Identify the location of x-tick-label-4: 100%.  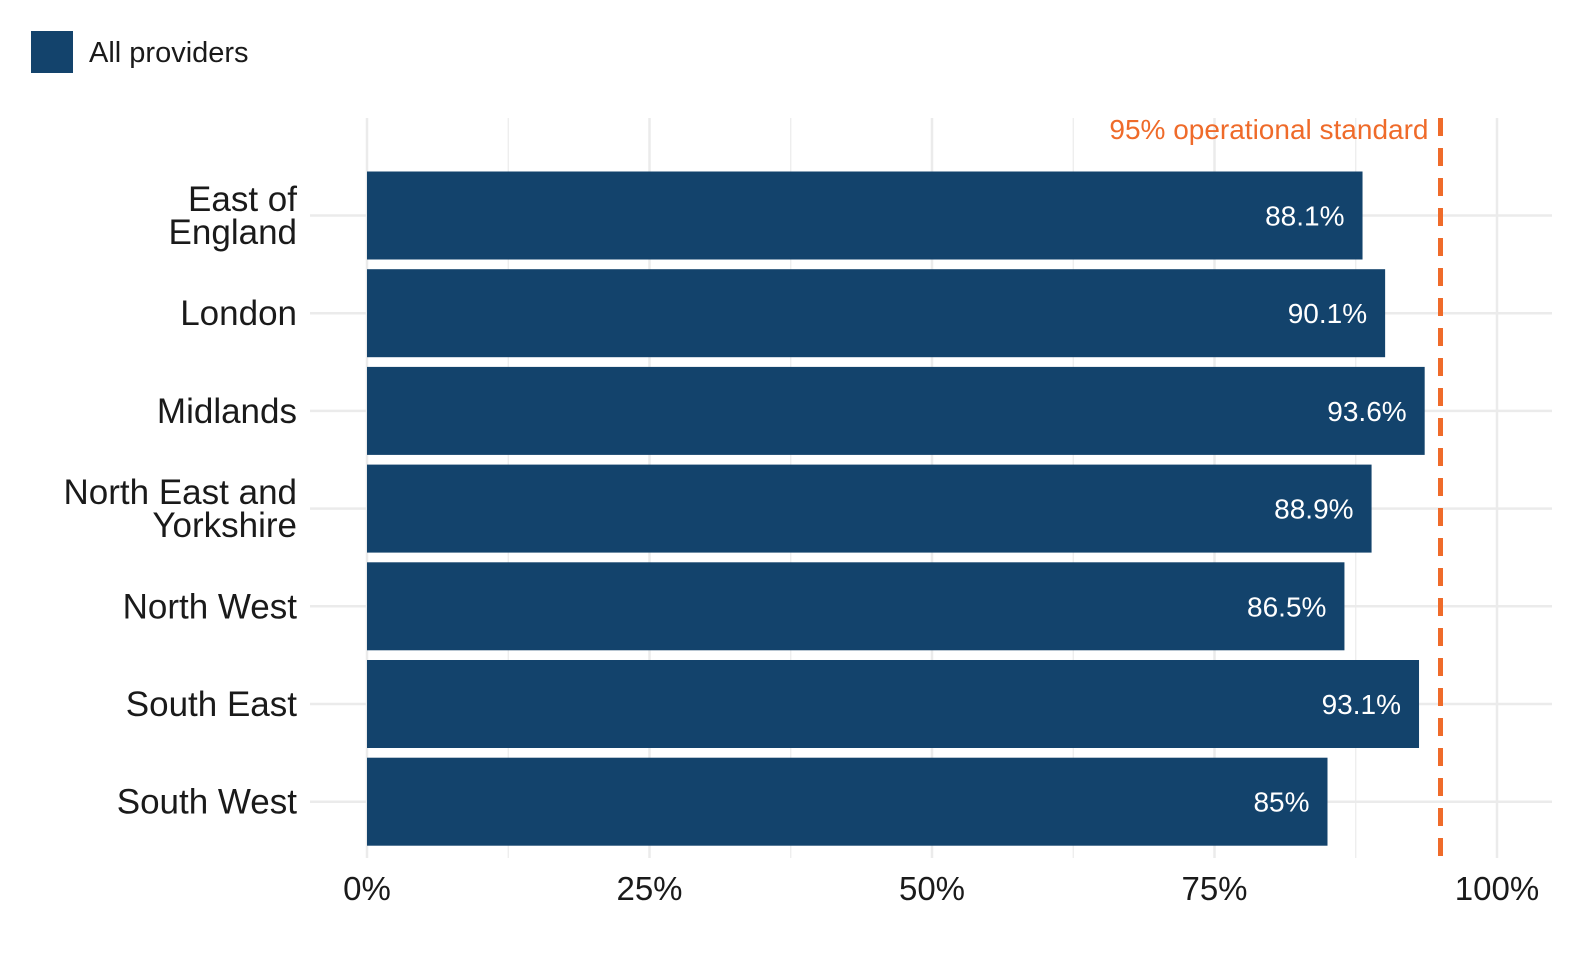
(1497, 888).